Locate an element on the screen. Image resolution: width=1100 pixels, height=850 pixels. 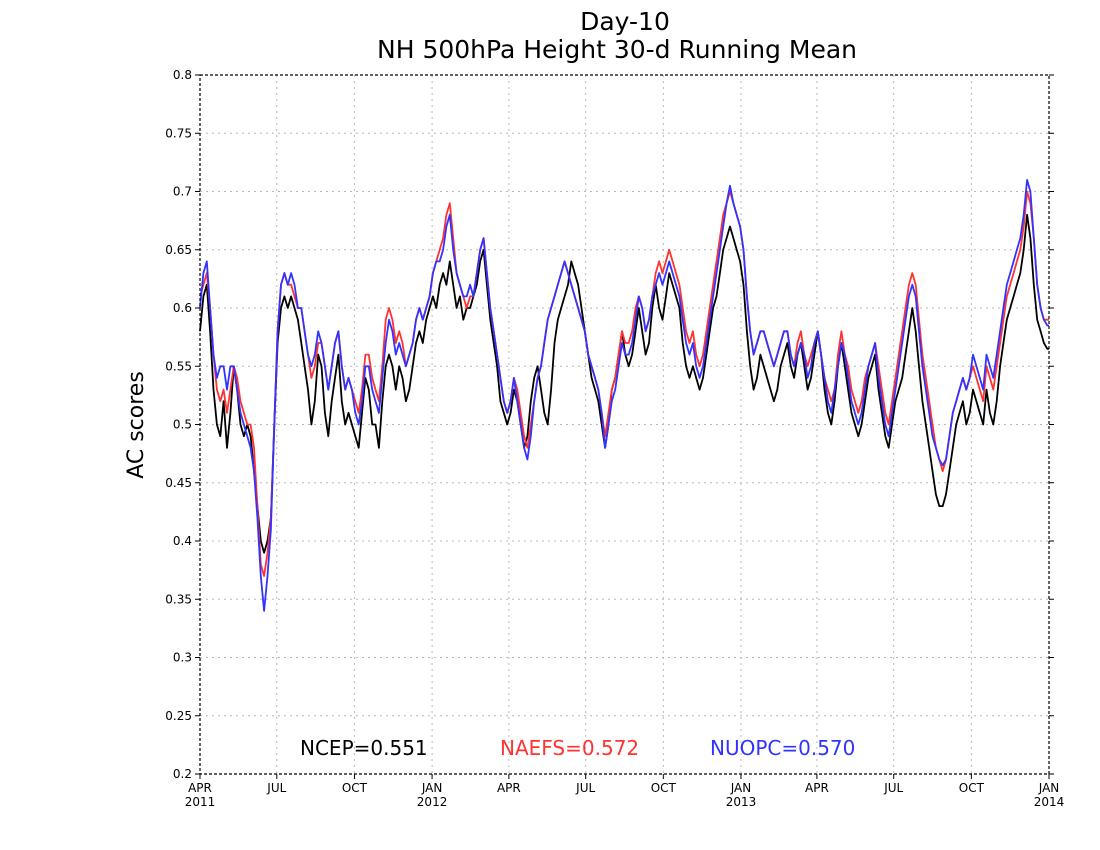
x-tick-year: 2013 is located at coordinates (741, 802).